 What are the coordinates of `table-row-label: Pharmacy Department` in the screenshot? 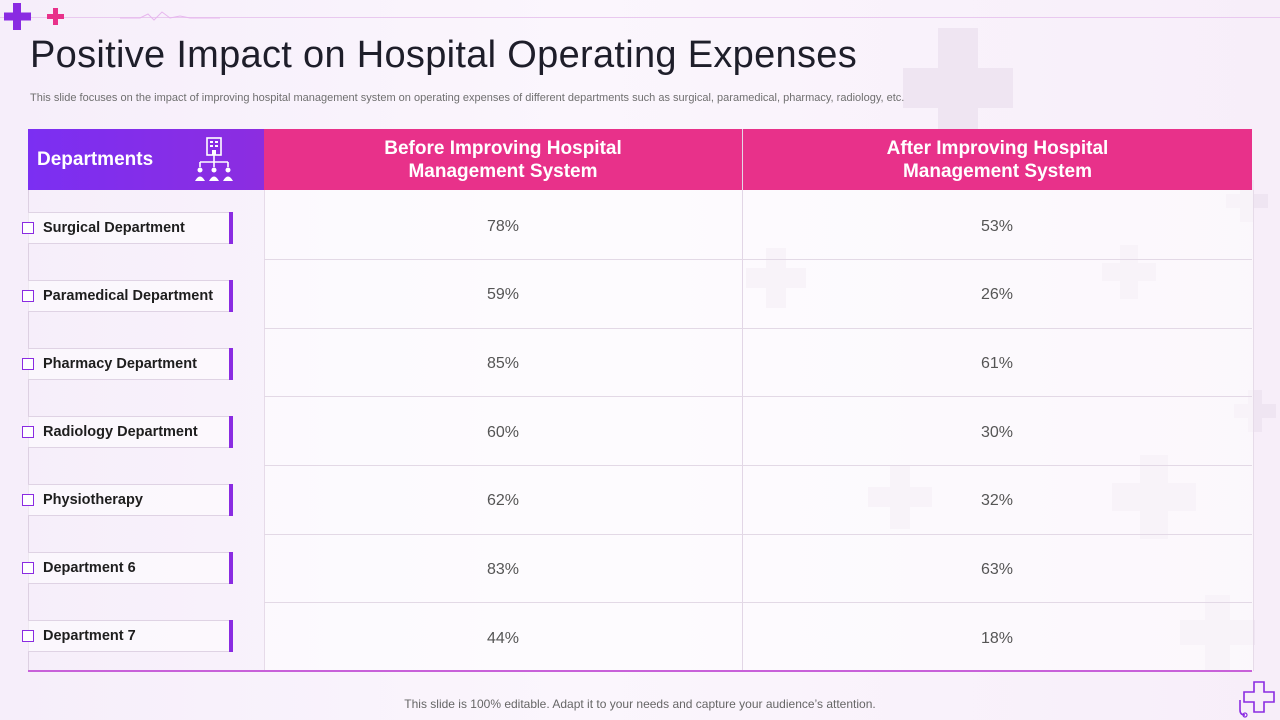 It's located at (127, 364).